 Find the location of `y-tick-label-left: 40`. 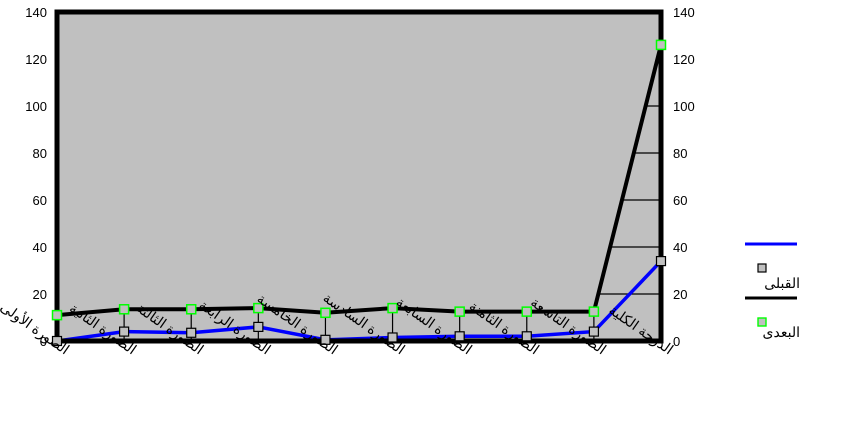

y-tick-label-left: 40 is located at coordinates (40, 247).